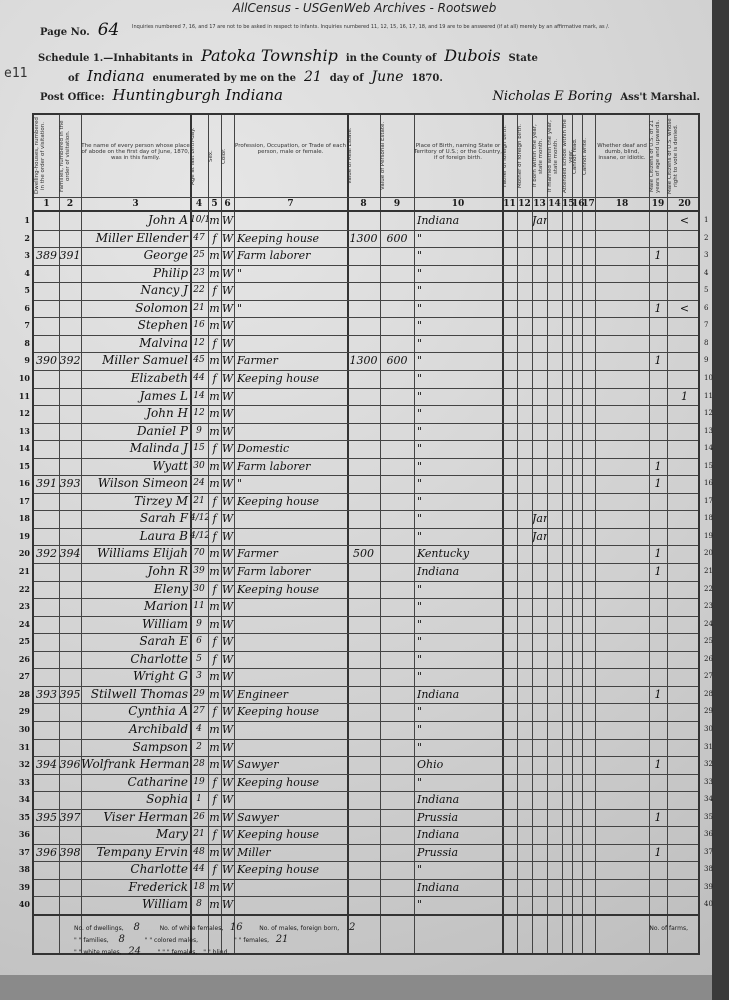 The image size is (729, 1000). What do you see at coordinates (141, 237) in the screenshot?
I see `cell-name: Miller Ellender` at bounding box center [141, 237].